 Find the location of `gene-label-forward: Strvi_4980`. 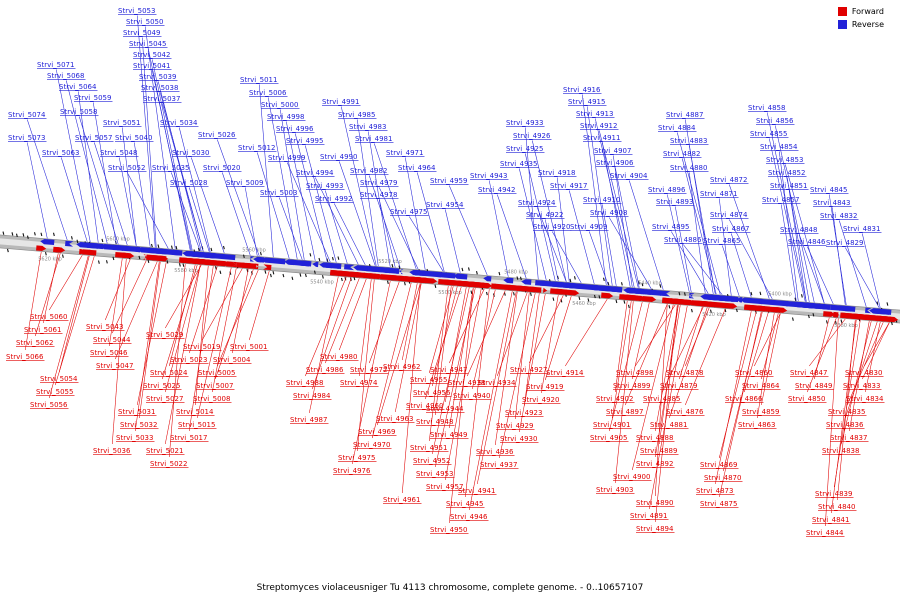

gene-label-forward: Strvi_4980 is located at coordinates (338, 357).